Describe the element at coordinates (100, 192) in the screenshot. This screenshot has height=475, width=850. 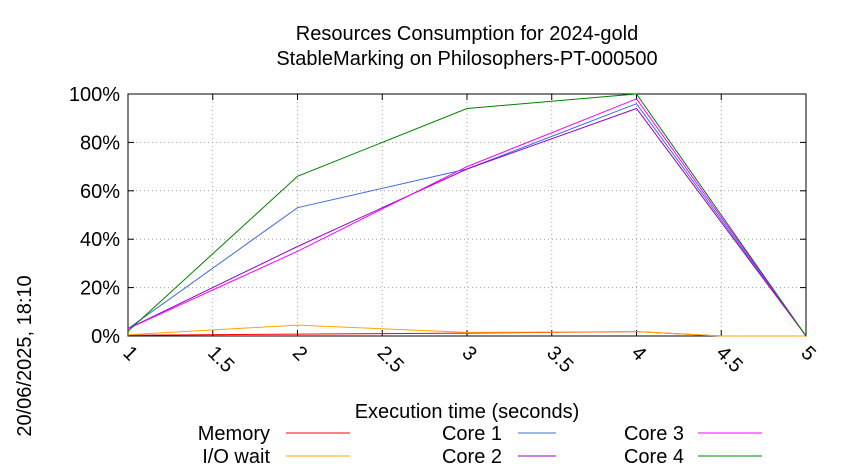
I see `y-tick-label: 60%` at that location.